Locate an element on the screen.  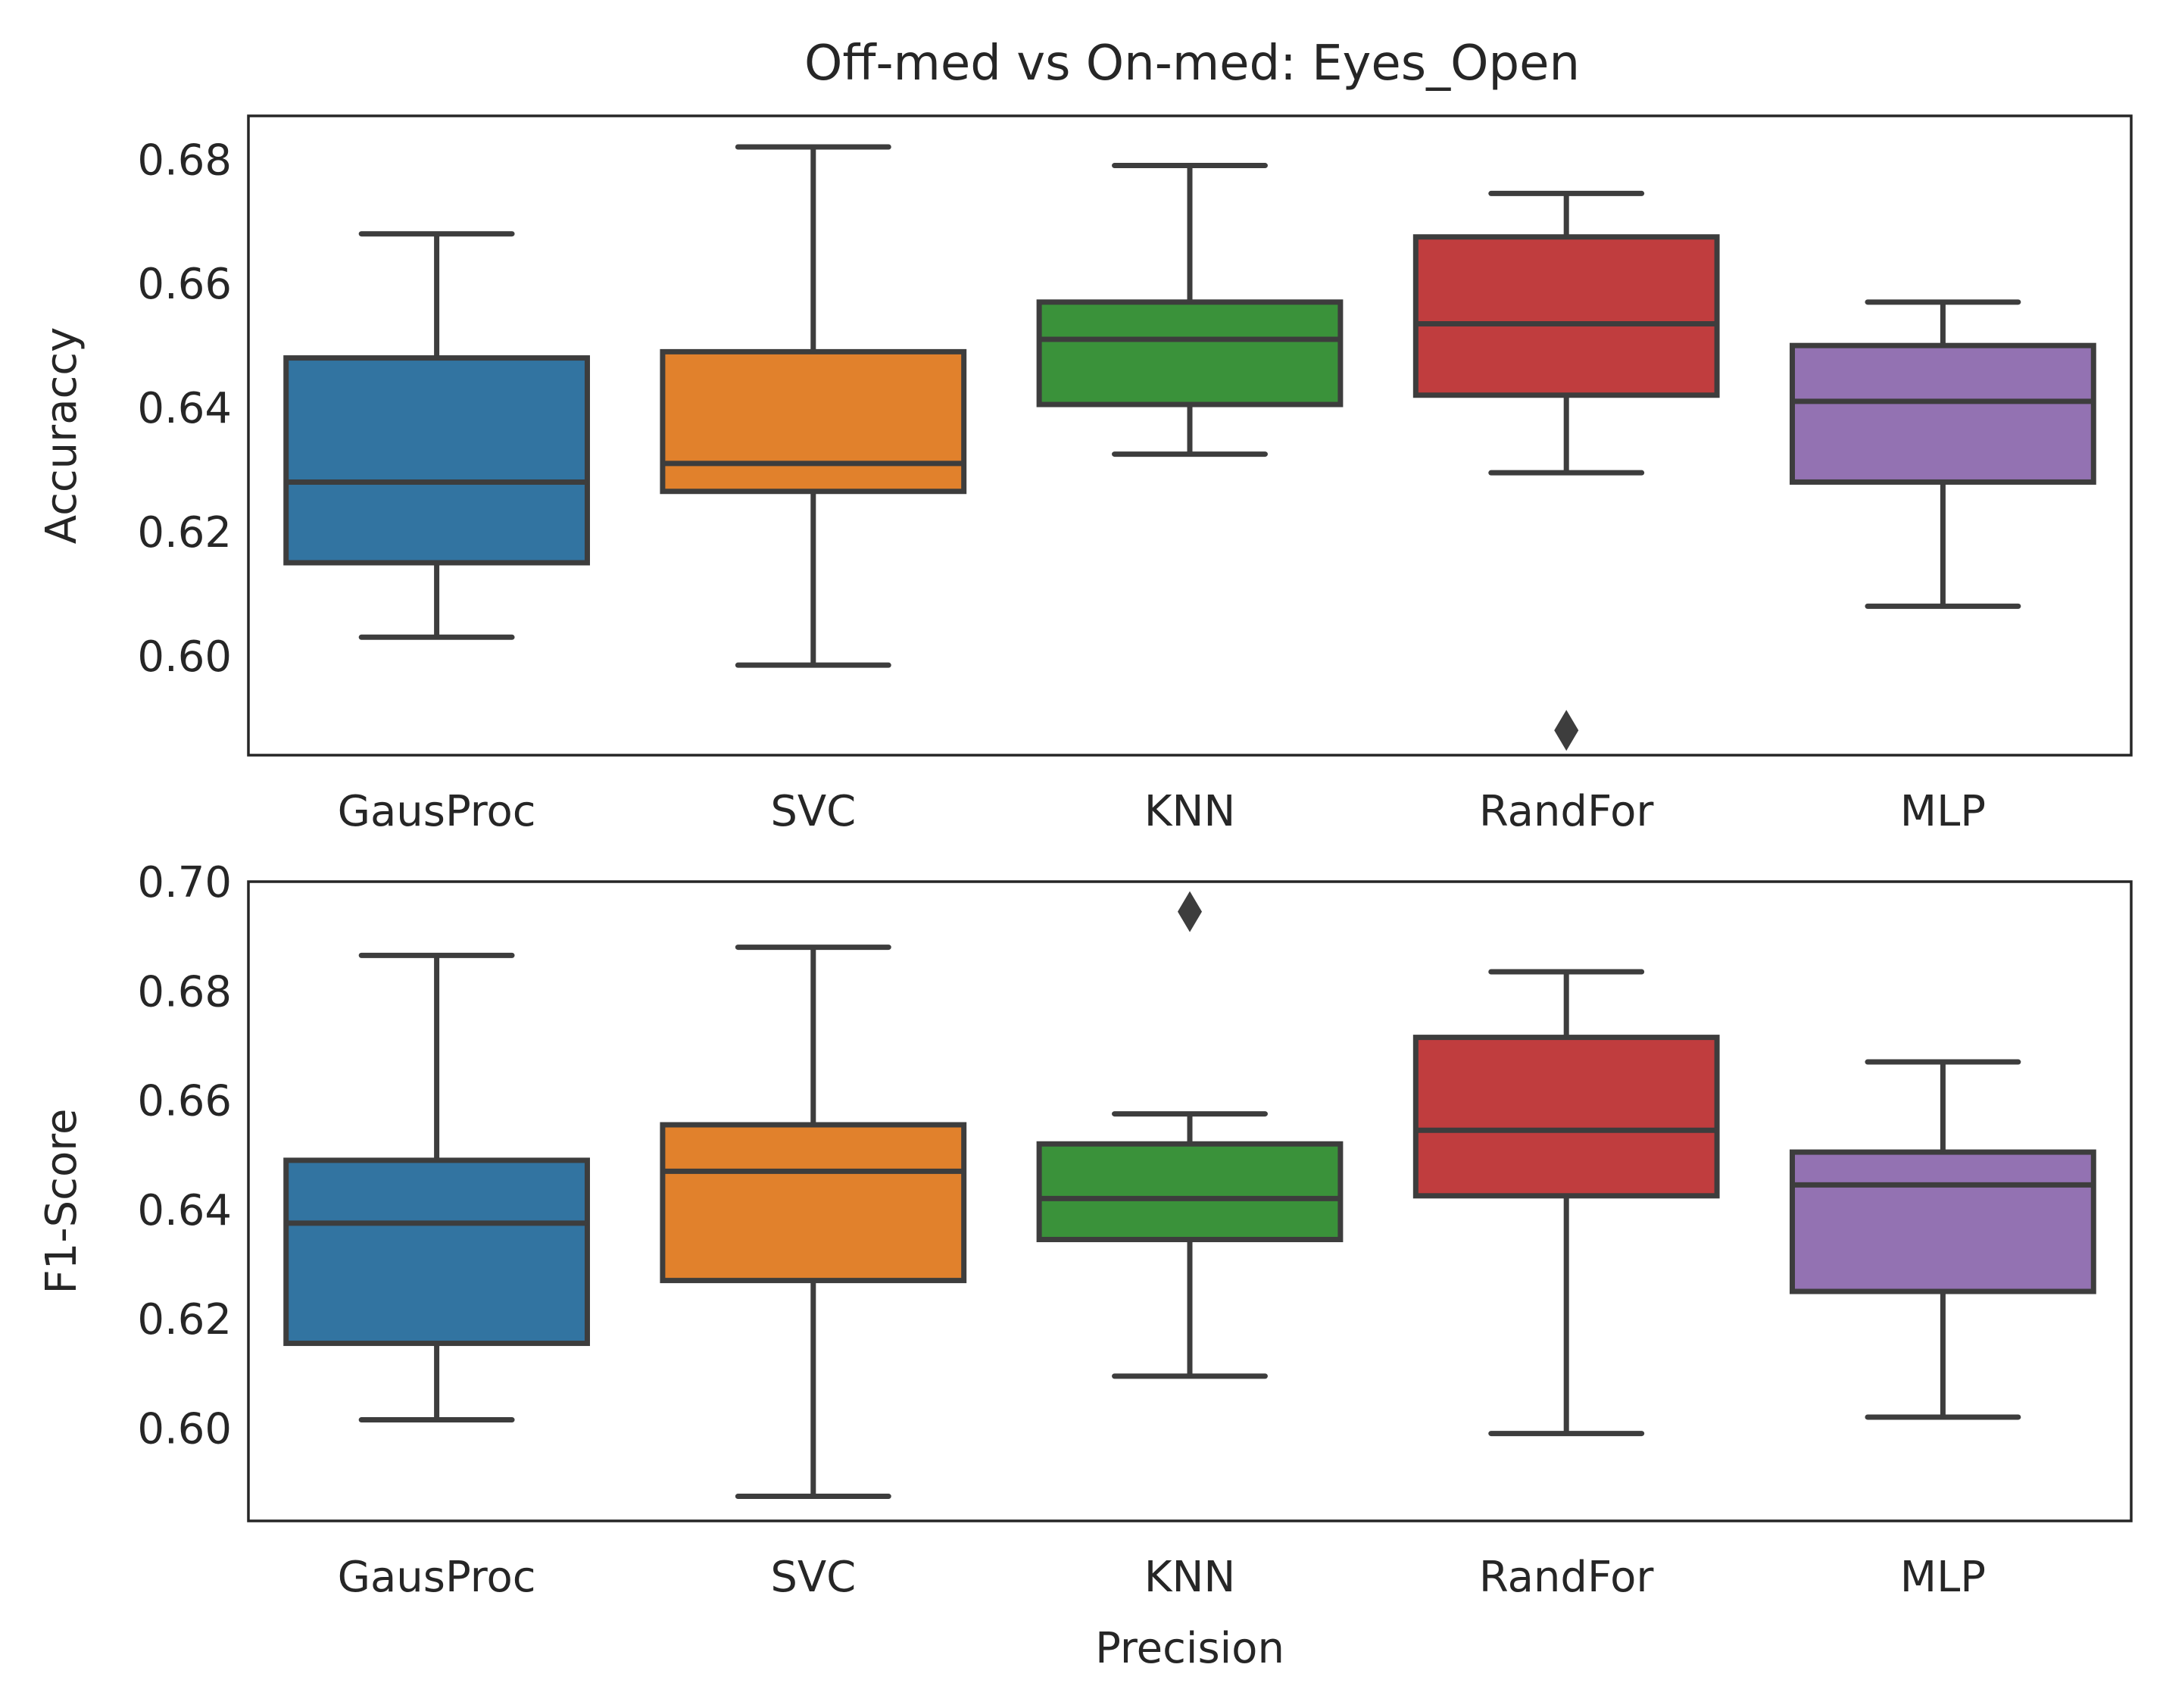
chart-title: Off-med vs On-med: Eyes_Open is located at coordinates (1192, 64).